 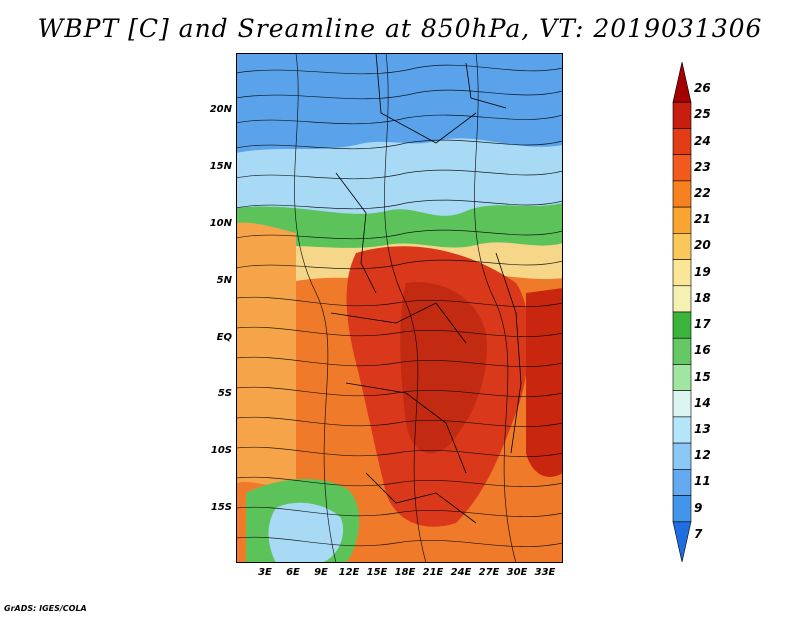 What do you see at coordinates (443, 368) in the screenshot?
I see `field-hot-core` at bounding box center [443, 368].